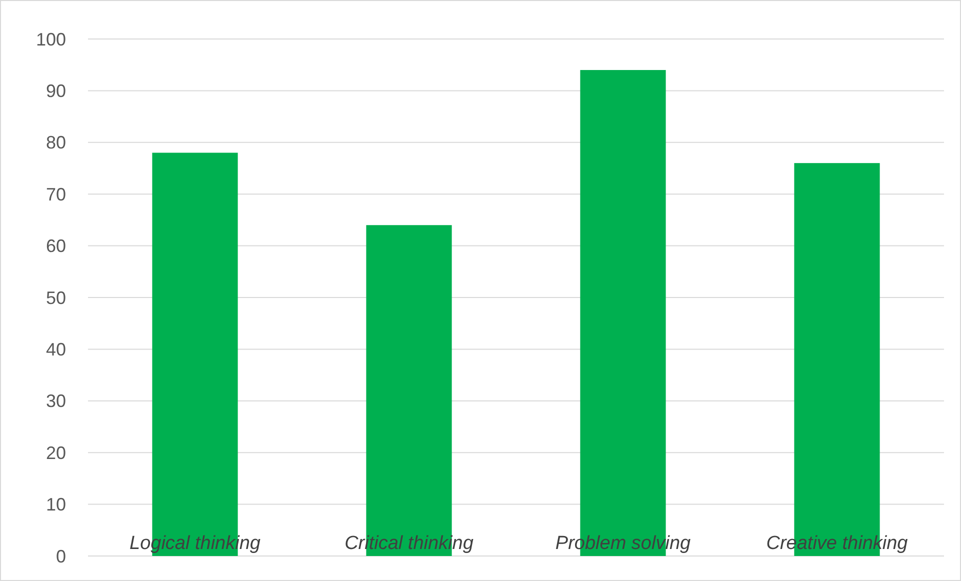  What do you see at coordinates (56, 91) in the screenshot?
I see `y-tick-label: 90` at bounding box center [56, 91].